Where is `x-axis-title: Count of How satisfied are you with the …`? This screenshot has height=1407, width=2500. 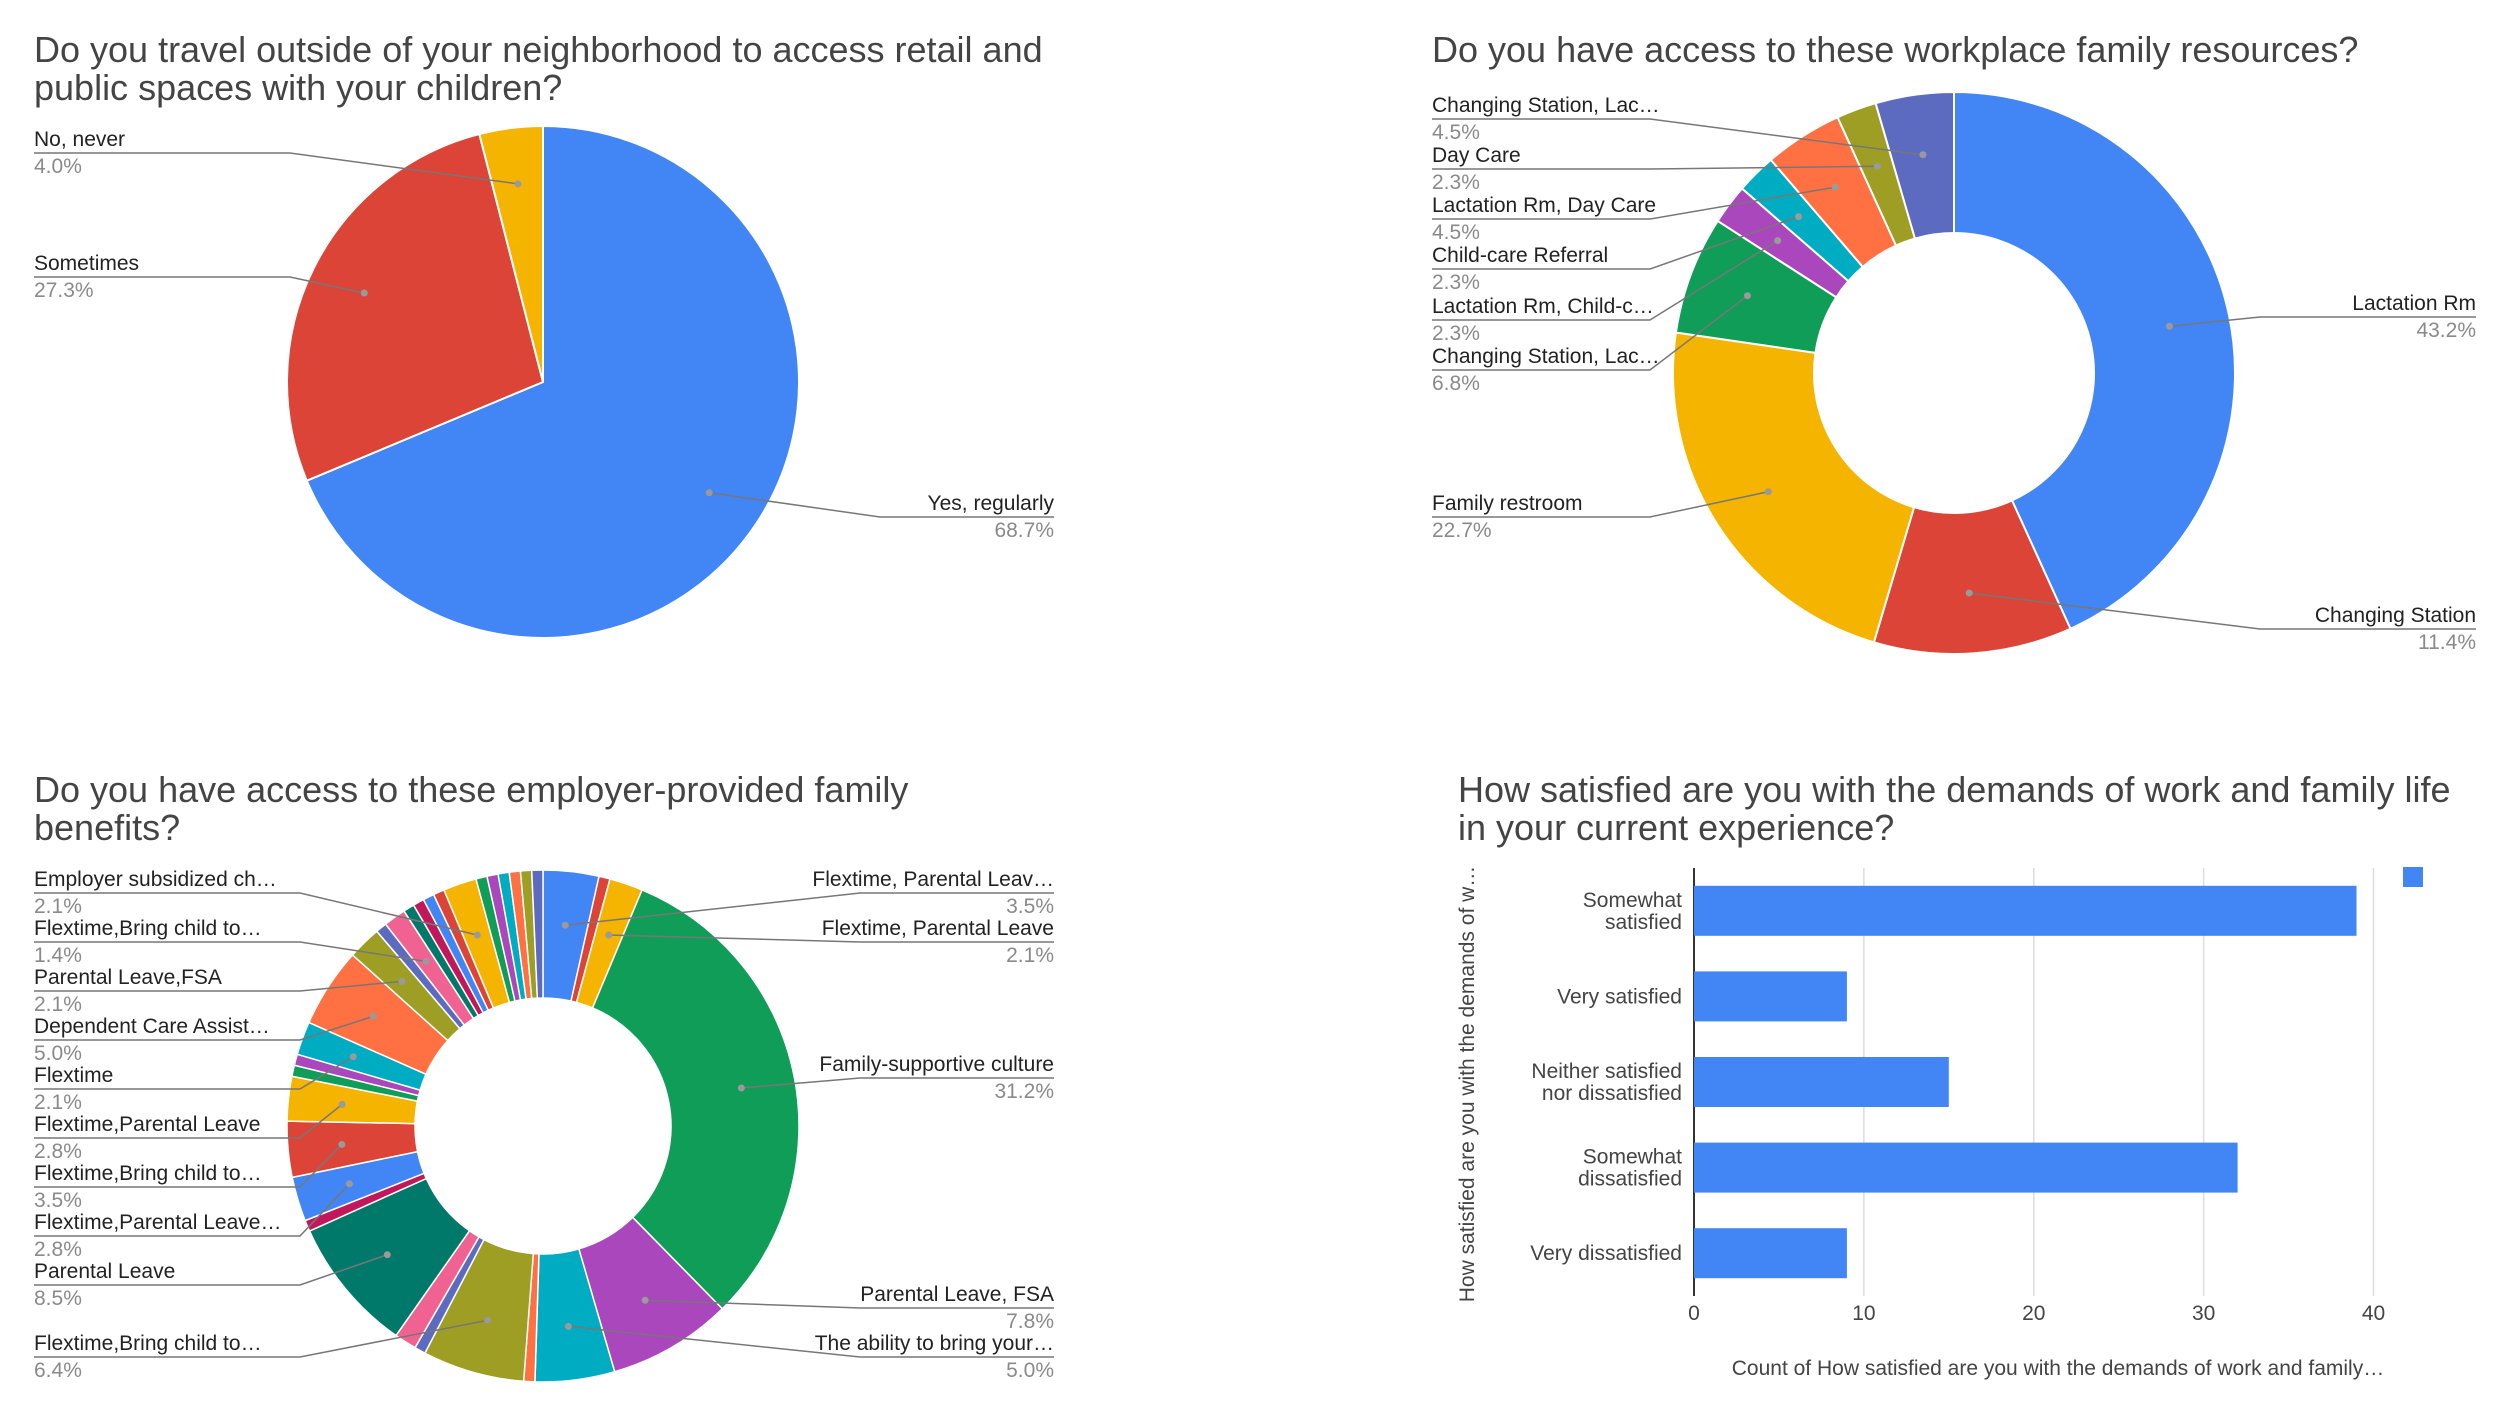 x-axis-title: Count of How satisfied are you with the … is located at coordinates (2058, 1368).